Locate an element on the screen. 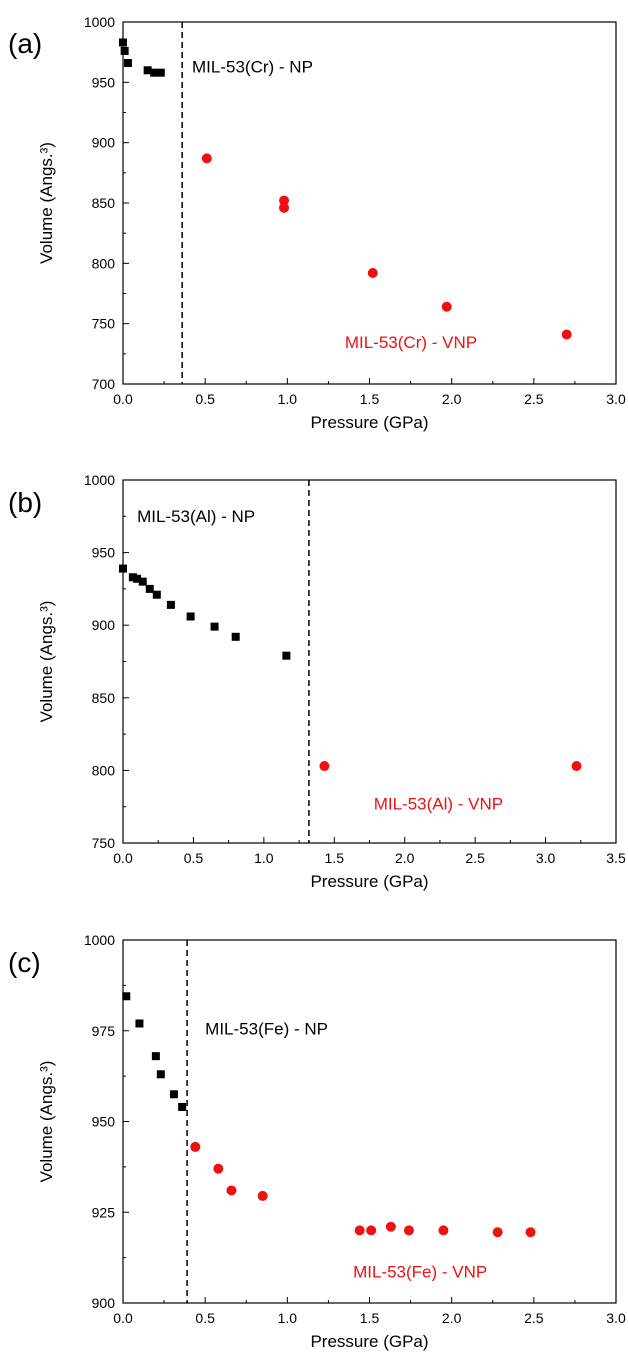 This screenshot has height=1360, width=628. y-tick-label: 925 is located at coordinates (104, 1212).